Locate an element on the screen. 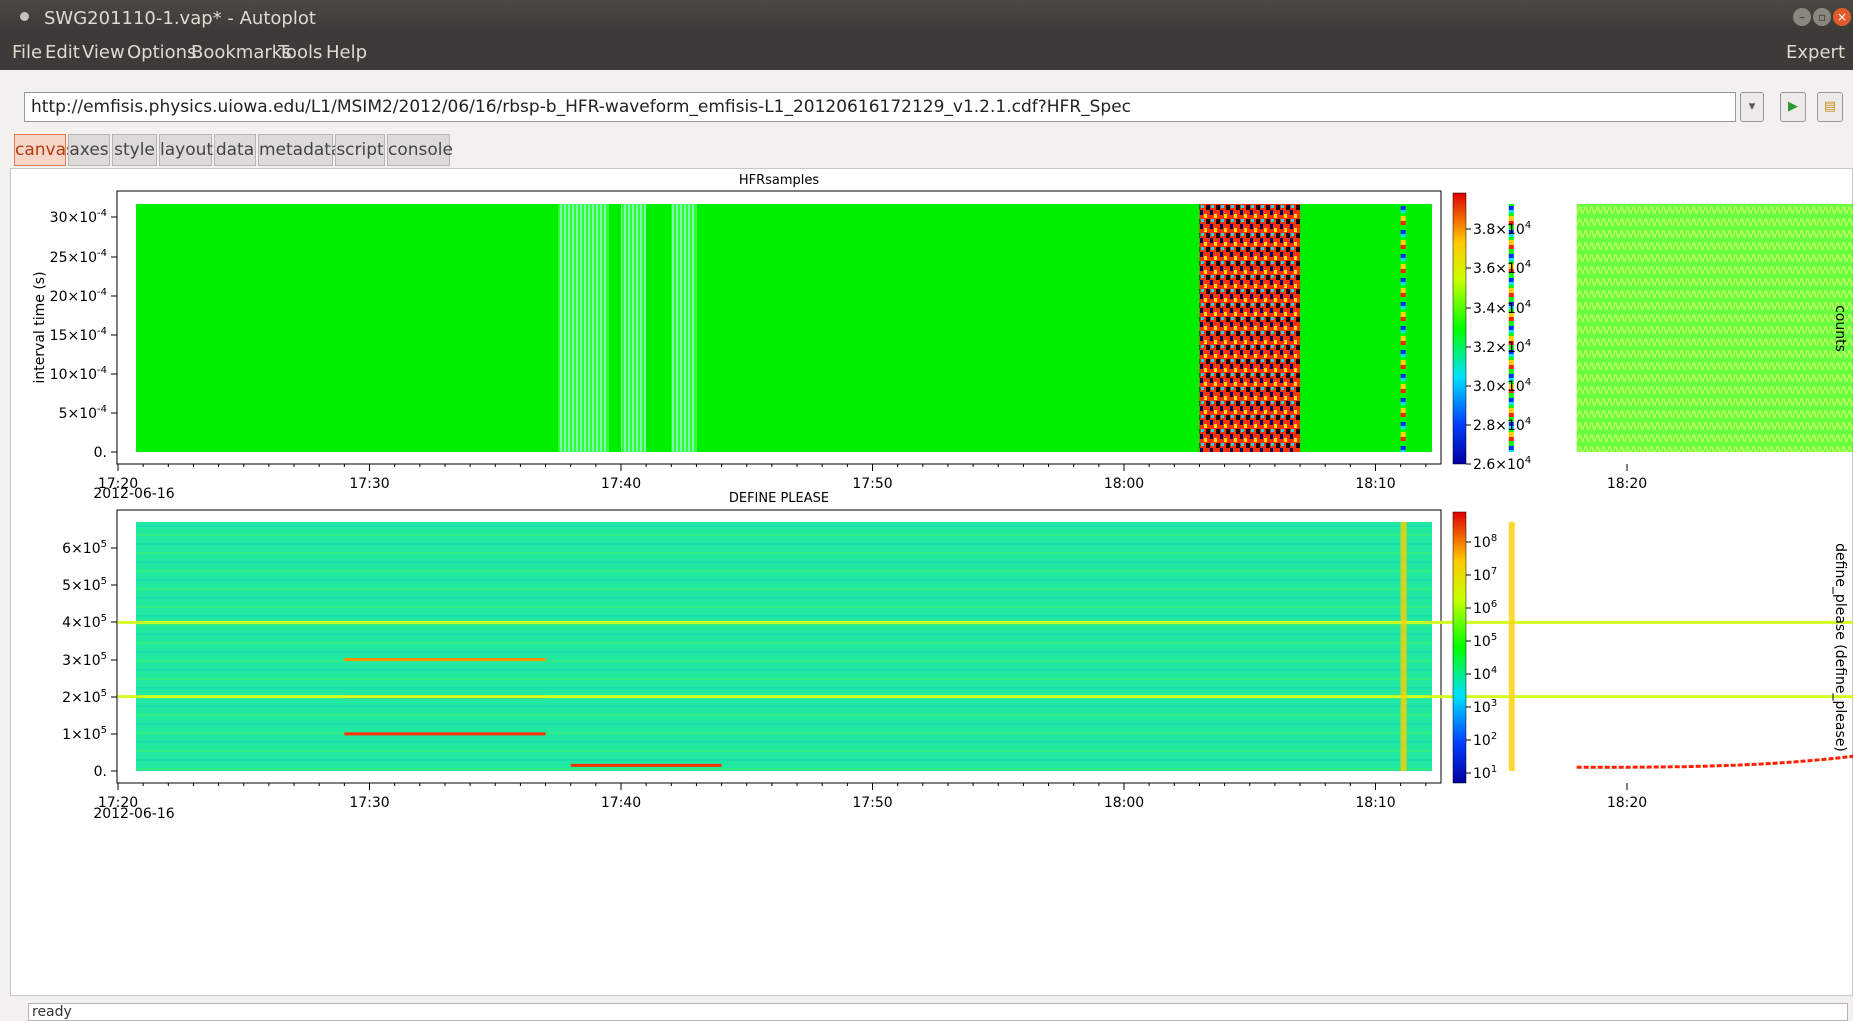  y-tick-label: 1×105 is located at coordinates (84, 734).